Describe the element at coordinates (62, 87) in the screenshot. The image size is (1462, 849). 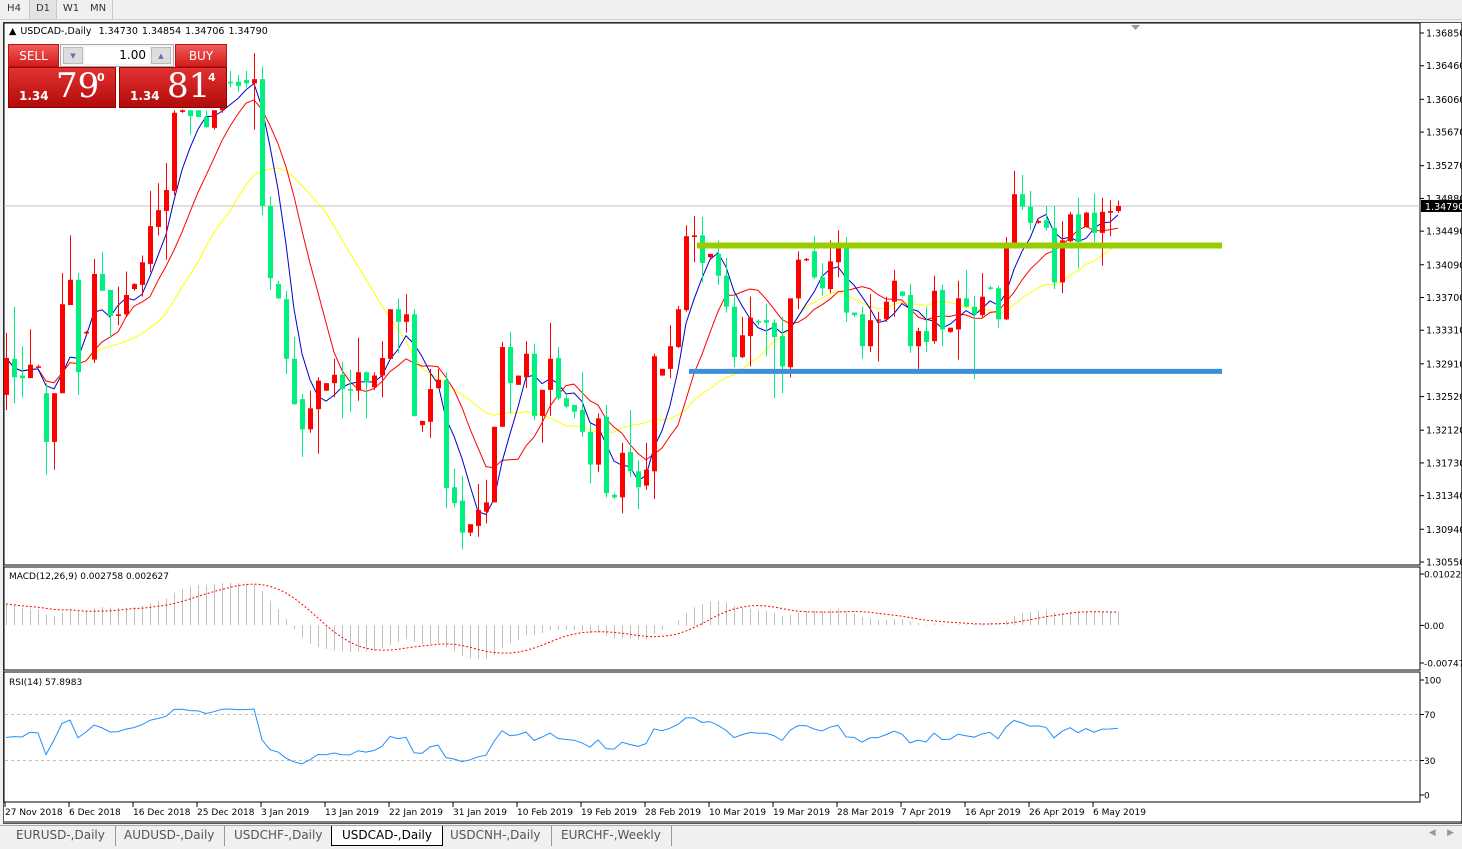
I see `sell-price-box: 1.34 79 0` at that location.